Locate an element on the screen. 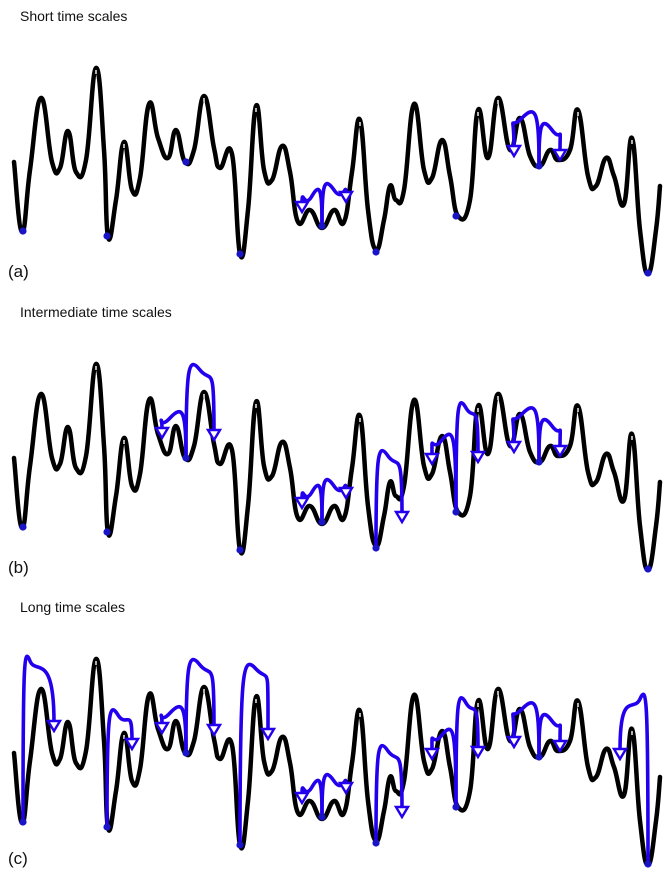  panel-label: (a) is located at coordinates (18, 271).